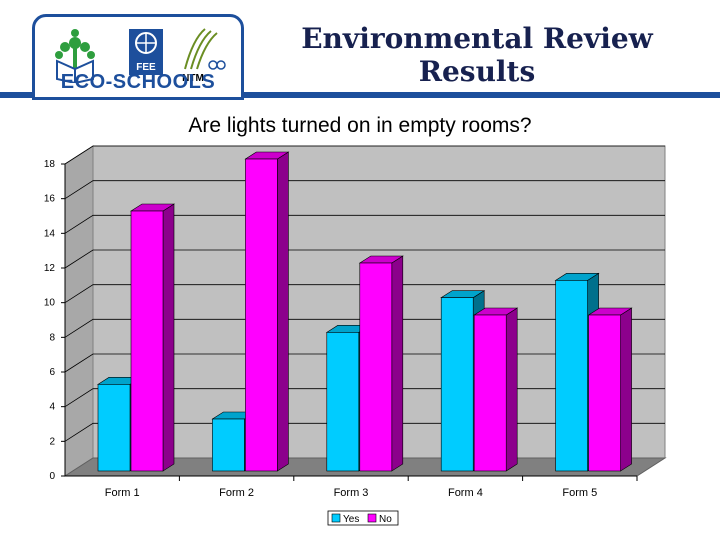 The image size is (720, 540). What do you see at coordinates (204, 55) in the screenshot?
I see `ntm-badge-icon: NTM` at bounding box center [204, 55].